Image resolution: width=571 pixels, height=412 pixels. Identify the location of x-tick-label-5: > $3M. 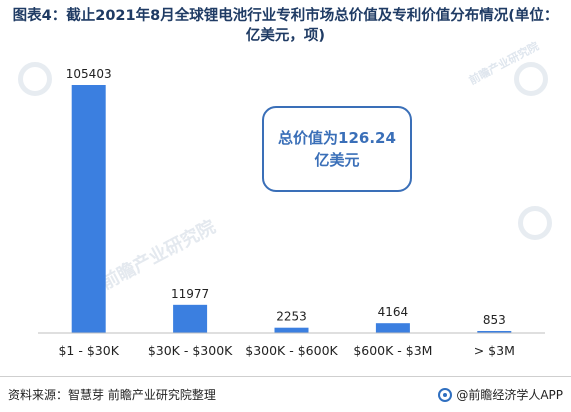
(494, 350).